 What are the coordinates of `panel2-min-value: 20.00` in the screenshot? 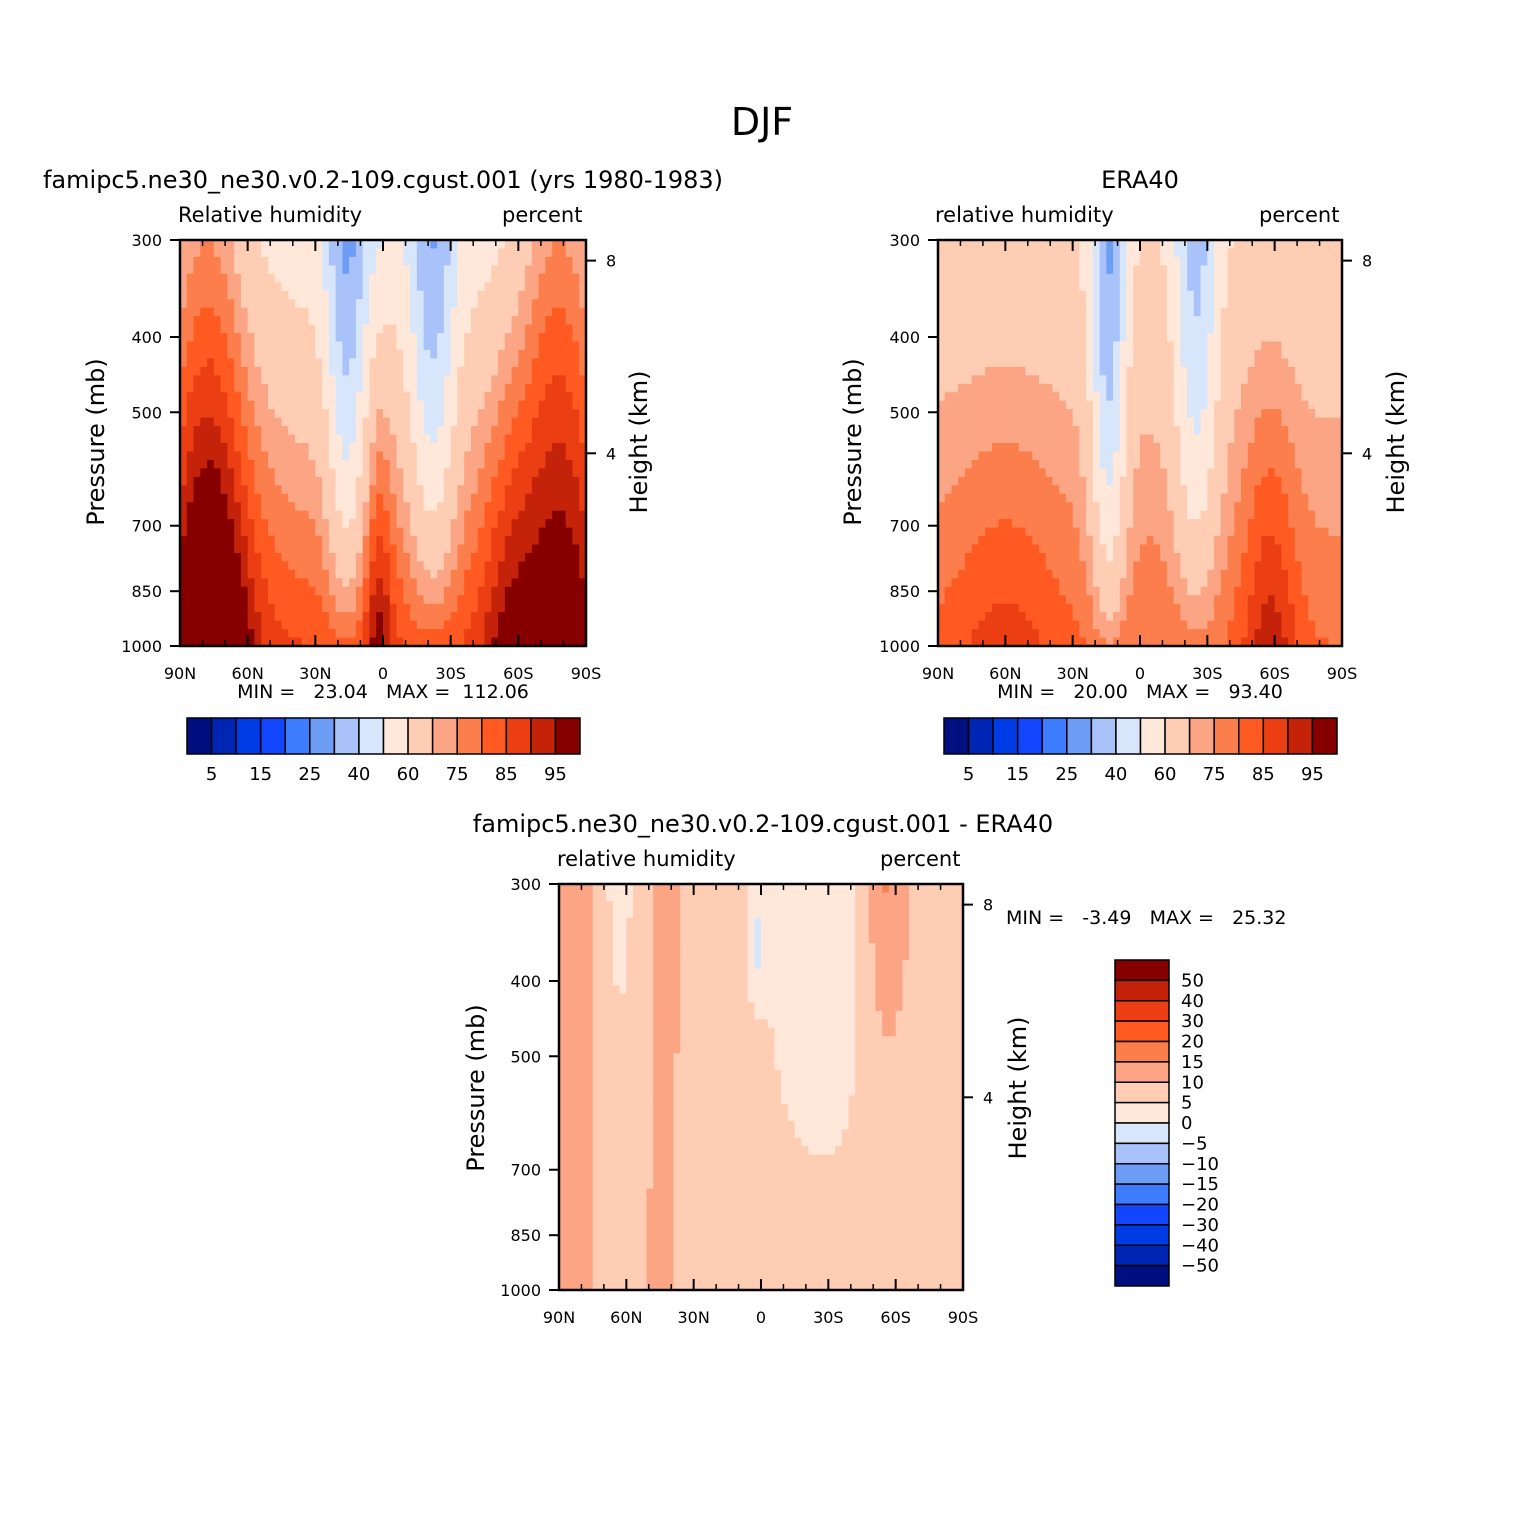 It's located at (1100, 692).